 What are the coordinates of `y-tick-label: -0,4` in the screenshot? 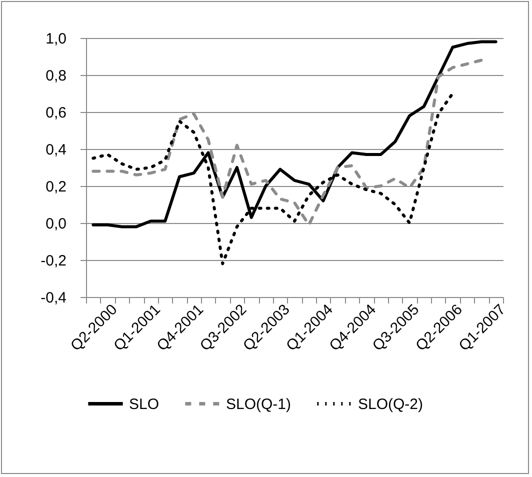 It's located at (53, 298).